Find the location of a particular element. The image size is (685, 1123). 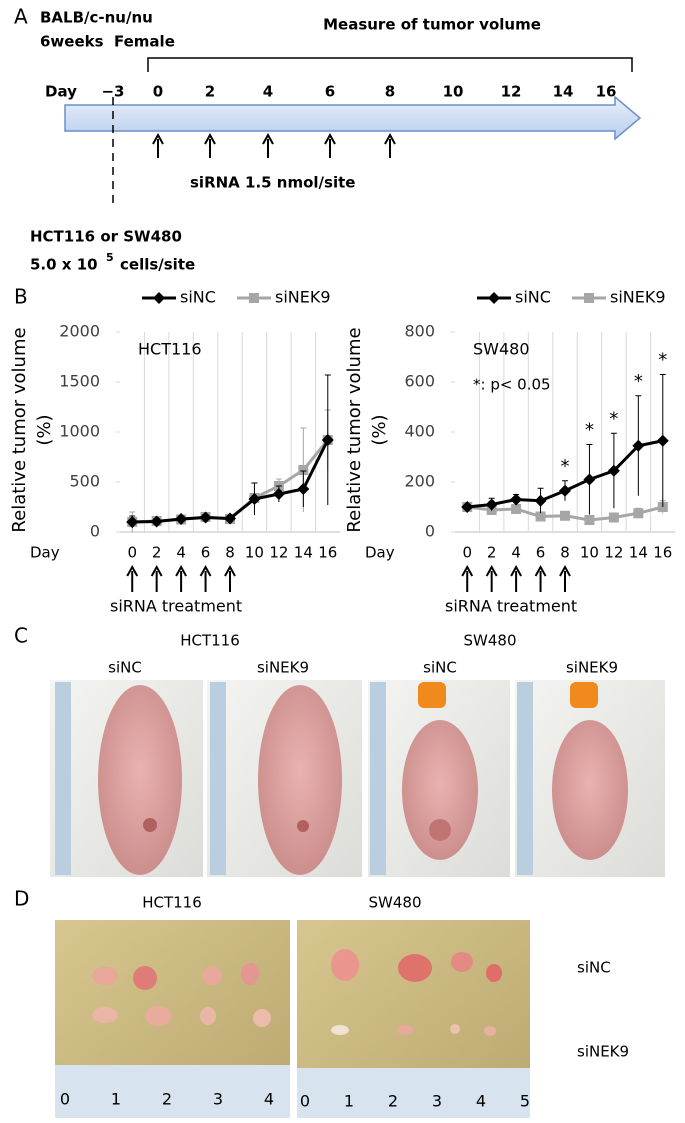

day-label: Day is located at coordinates (61, 92).